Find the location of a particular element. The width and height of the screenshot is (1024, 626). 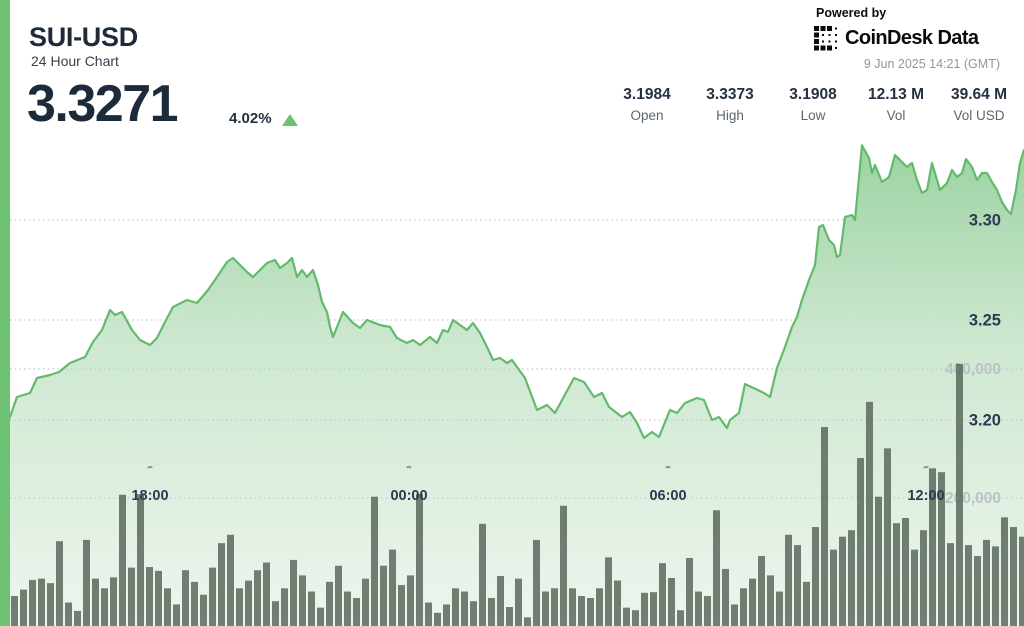

stat-high-value: 3.3373 is located at coordinates (730, 94).